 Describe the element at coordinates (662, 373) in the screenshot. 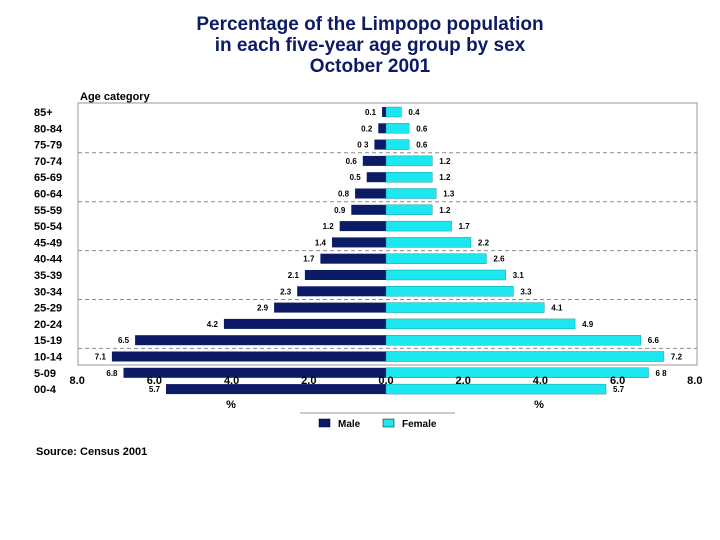

I see `data-label-female: 6 8` at that location.